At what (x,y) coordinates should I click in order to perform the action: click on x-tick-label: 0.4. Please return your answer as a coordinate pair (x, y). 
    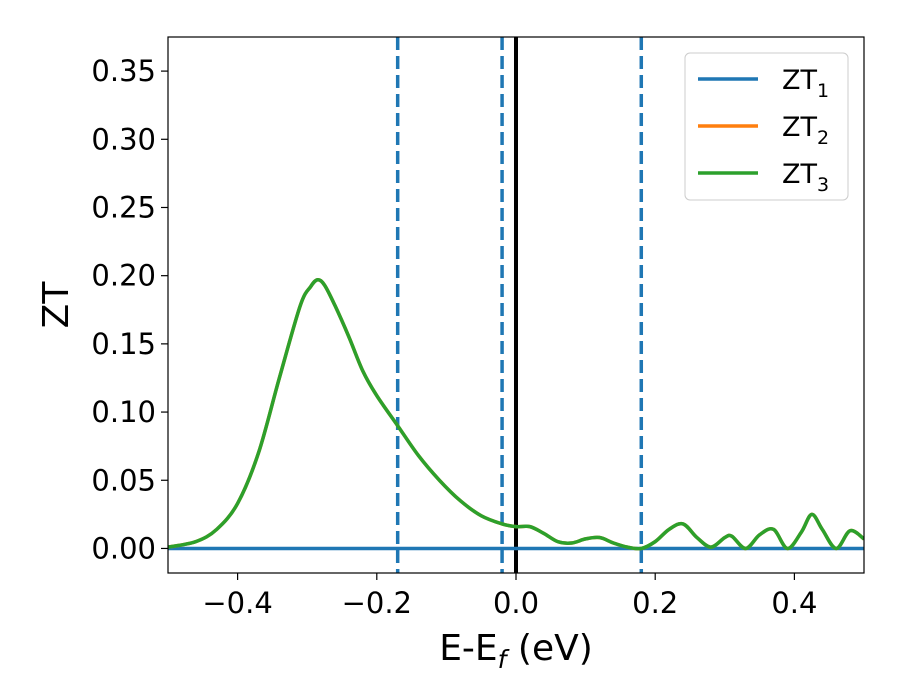
    Looking at the image, I should click on (794, 603).